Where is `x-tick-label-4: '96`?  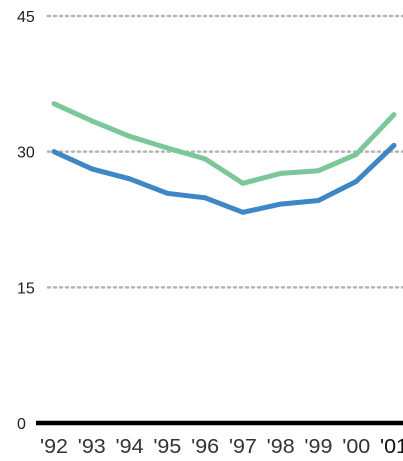
x-tick-label-4: '96 is located at coordinates (205, 447).